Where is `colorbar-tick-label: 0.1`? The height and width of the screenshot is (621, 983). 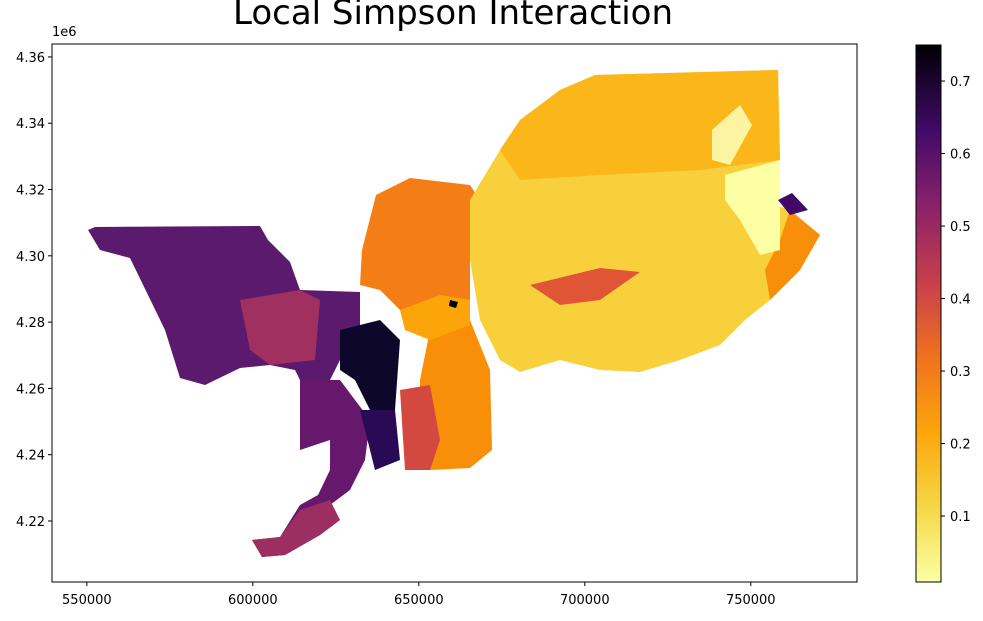
colorbar-tick-label: 0.1 is located at coordinates (960, 517).